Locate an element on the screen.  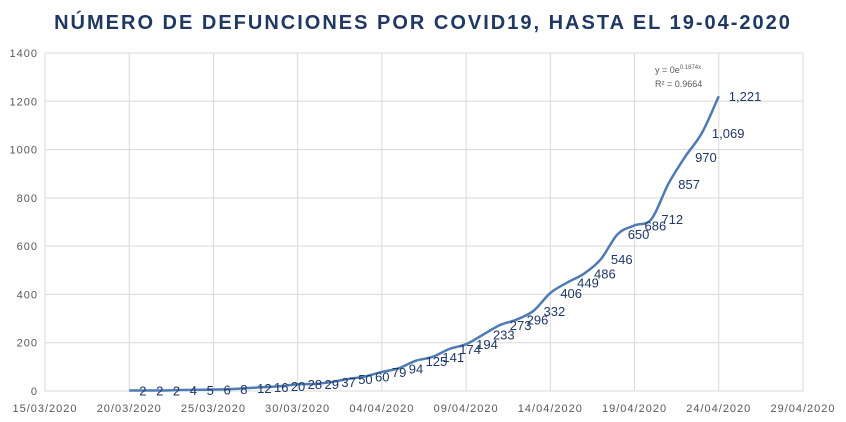
trendline-equation: y = 0e0.1874x is located at coordinates (678, 70).